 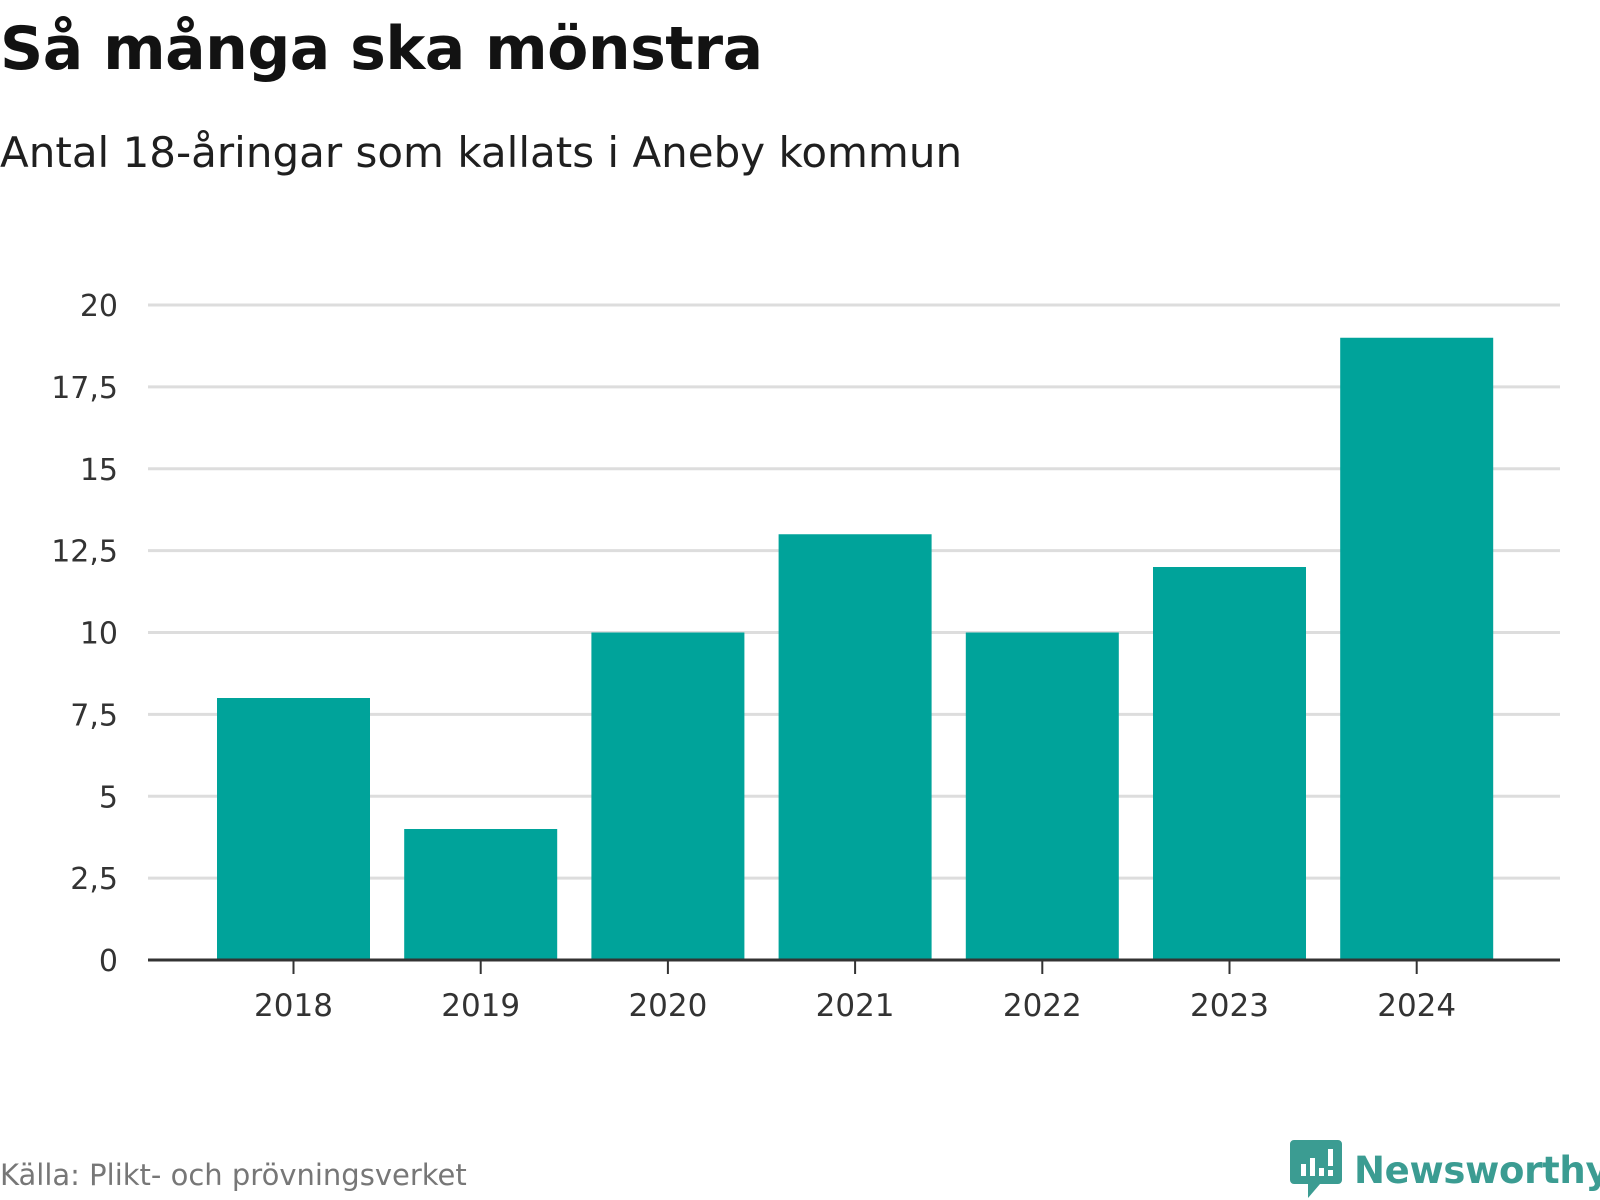 What do you see at coordinates (84, 552) in the screenshot?
I see `y-tick-label: 12,5` at bounding box center [84, 552].